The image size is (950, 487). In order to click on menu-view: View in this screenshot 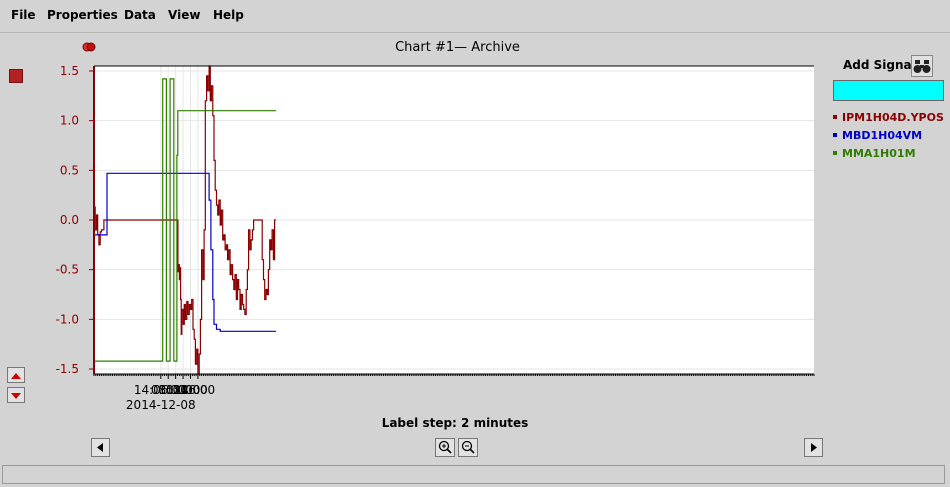, I will do `click(184, 15)`.